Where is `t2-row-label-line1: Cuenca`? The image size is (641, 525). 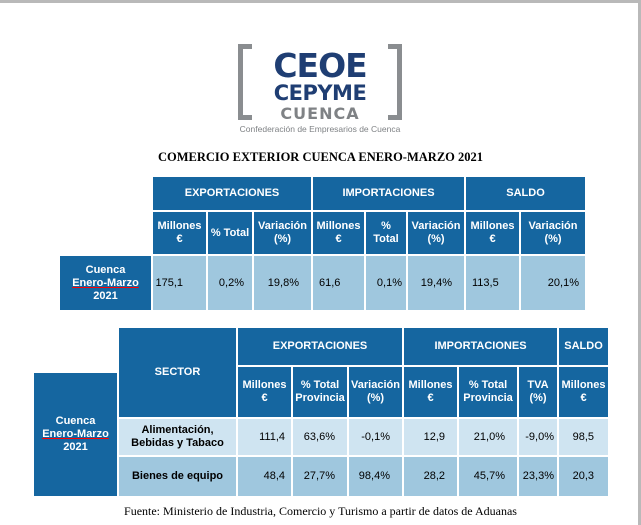
t2-row-label-line1: Cuenca is located at coordinates (75, 421).